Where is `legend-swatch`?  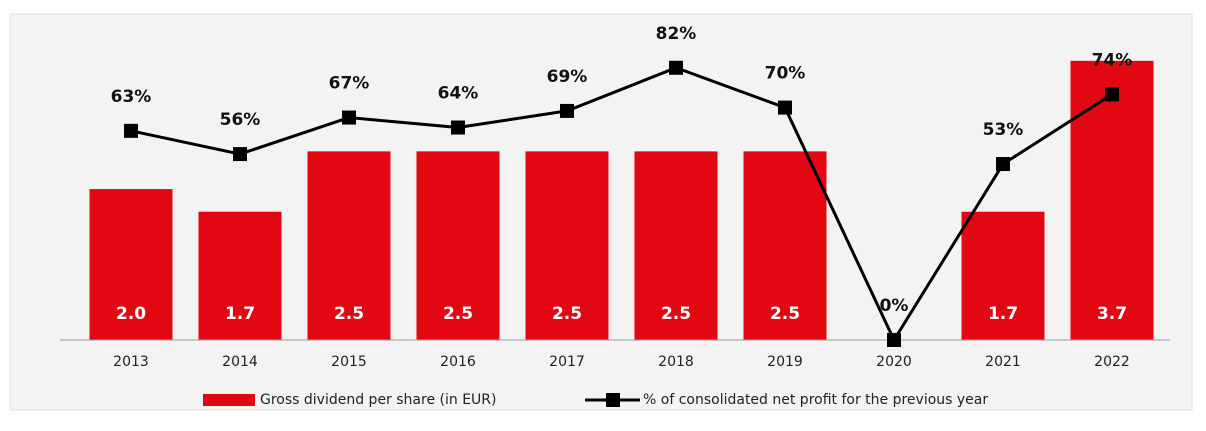
legend-swatch is located at coordinates (229, 400).